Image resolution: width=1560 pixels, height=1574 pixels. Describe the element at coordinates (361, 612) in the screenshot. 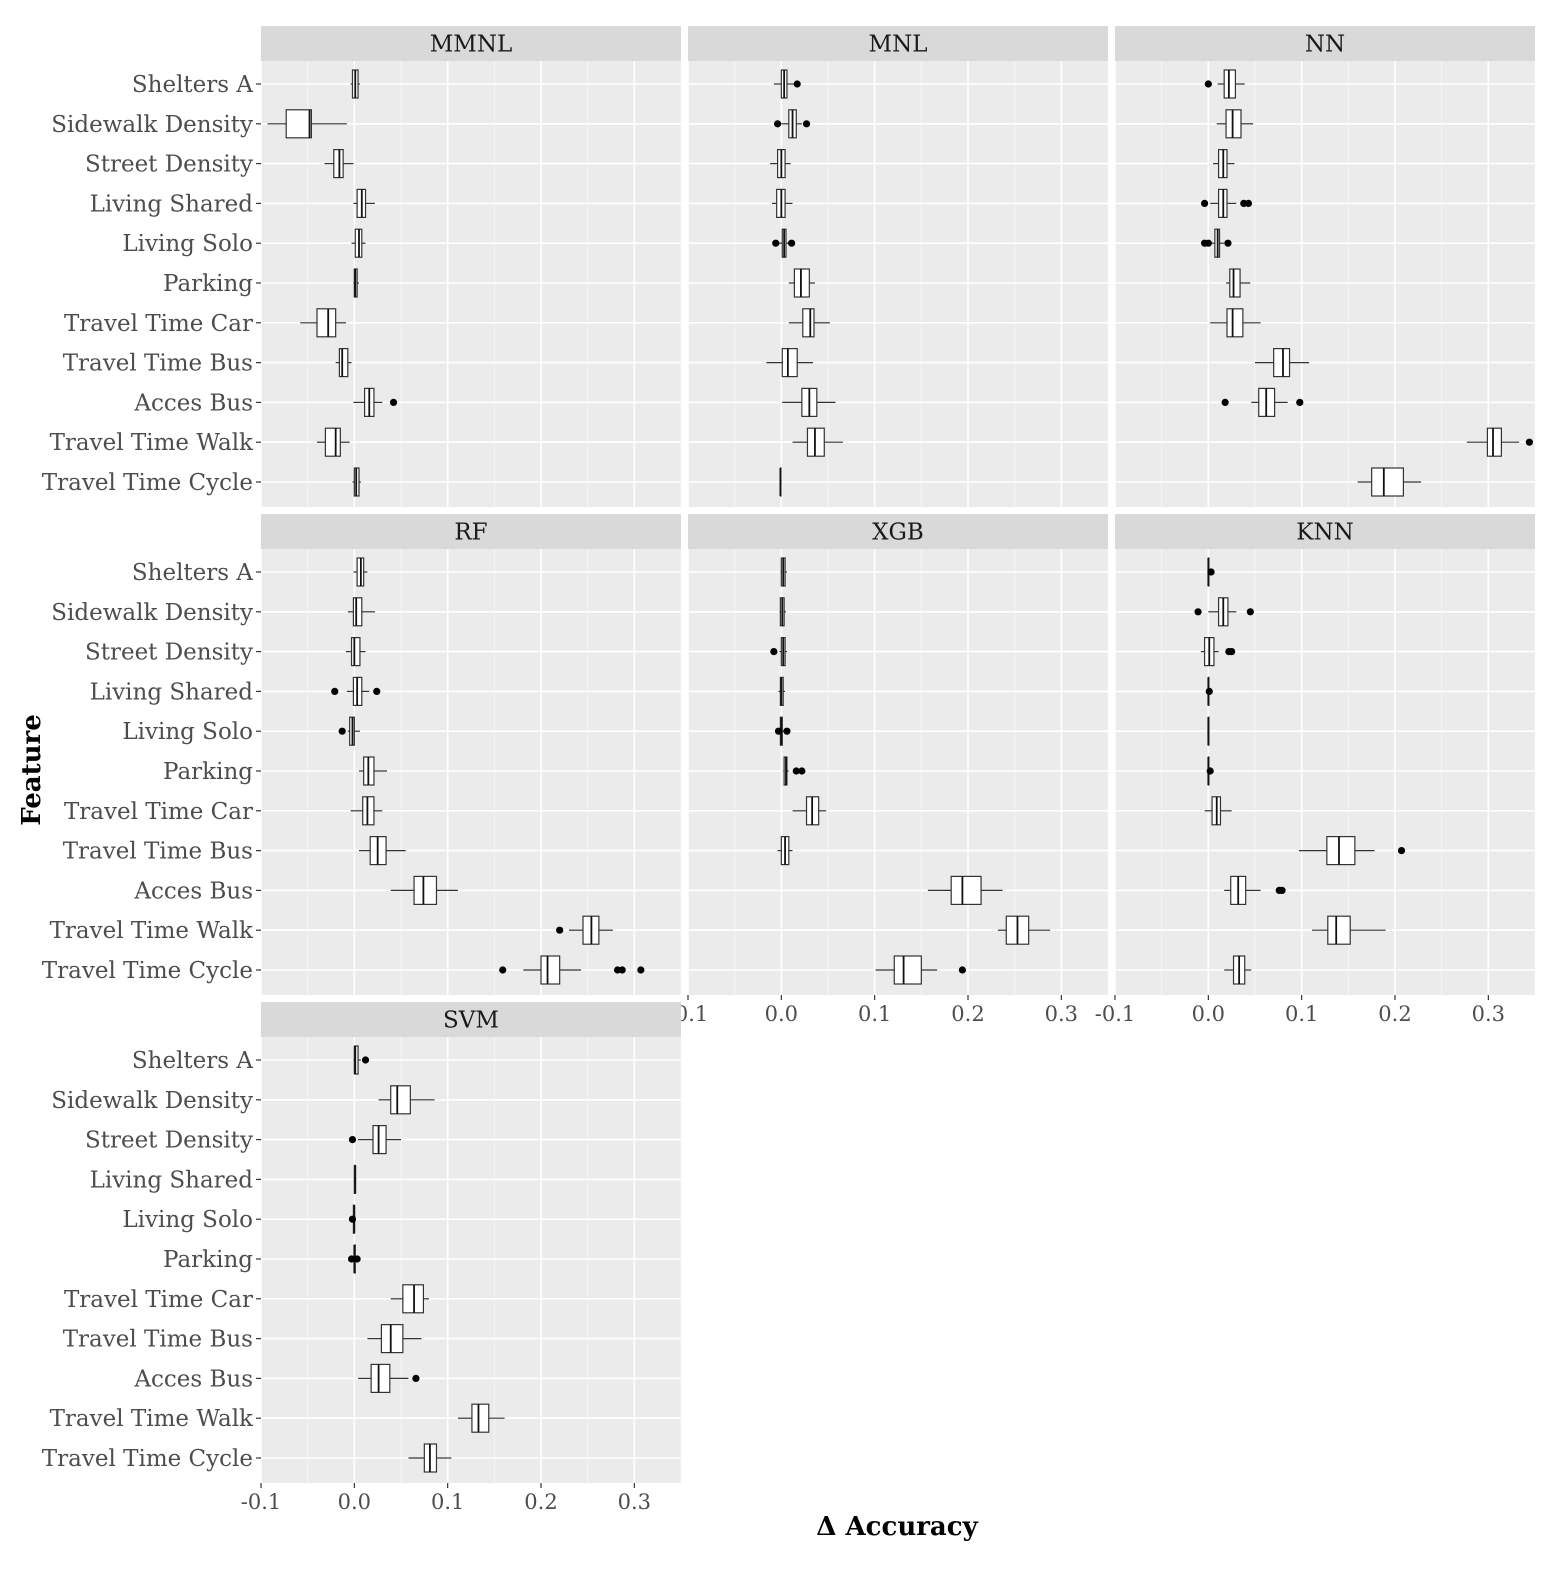

I see `box-rf-sidewalk-density` at that location.